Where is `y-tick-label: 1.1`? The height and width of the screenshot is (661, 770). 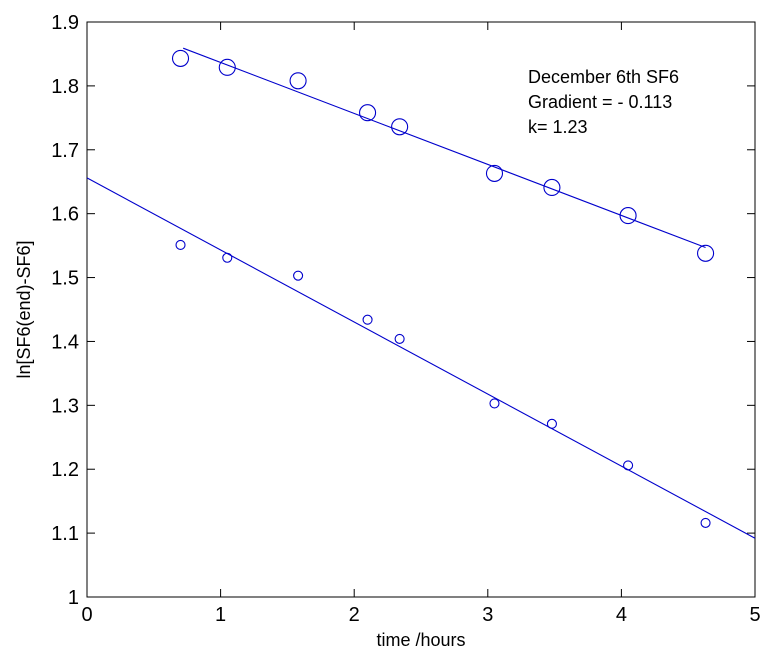
y-tick-label: 1.1 is located at coordinates (65, 534).